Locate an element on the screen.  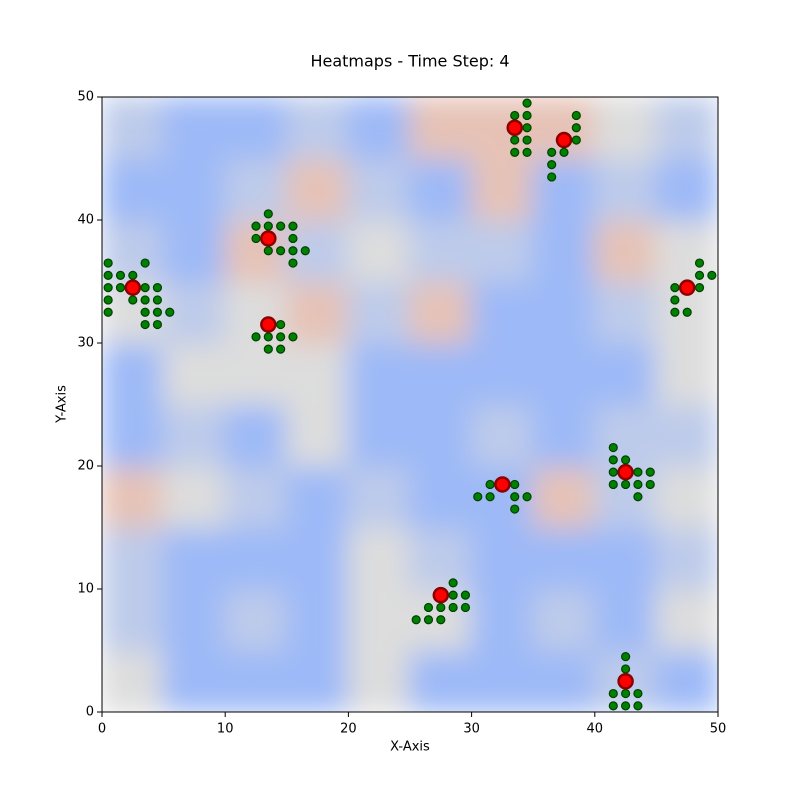
x-axis-label: X-Axis is located at coordinates (410, 747).